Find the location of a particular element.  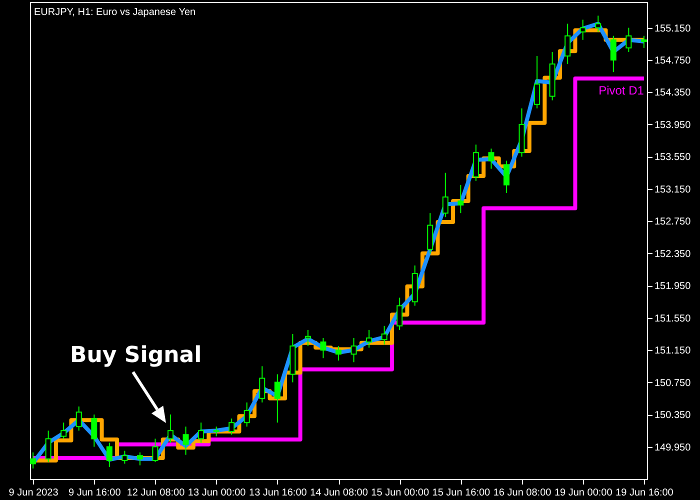

y-tick-label: 149.950 is located at coordinates (673, 448).